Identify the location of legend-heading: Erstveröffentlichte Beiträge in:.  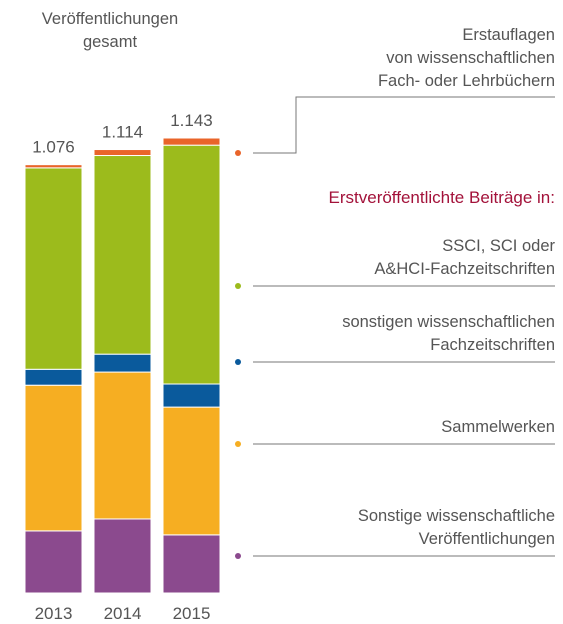
(441, 197).